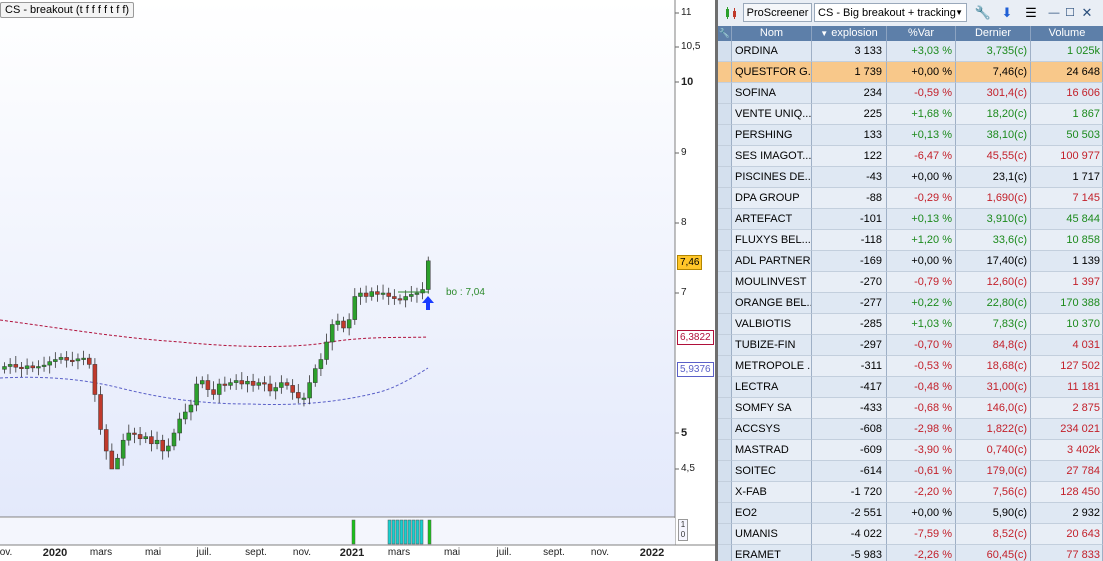 This screenshot has width=1103, height=561. Describe the element at coordinates (1087, 12) in the screenshot. I see `close-icon: ✕` at that location.